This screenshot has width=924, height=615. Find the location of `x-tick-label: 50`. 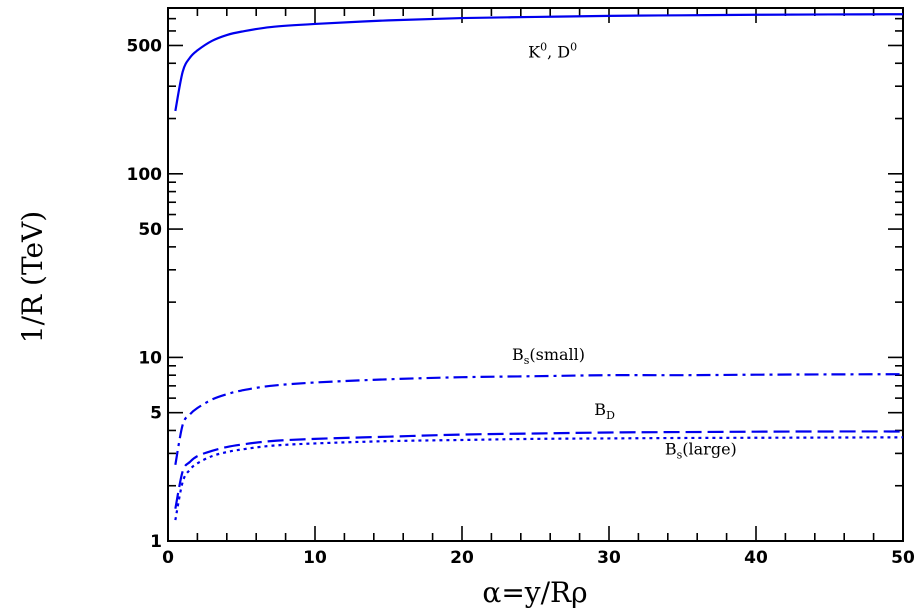

x-tick-label: 50 is located at coordinates (903, 558).